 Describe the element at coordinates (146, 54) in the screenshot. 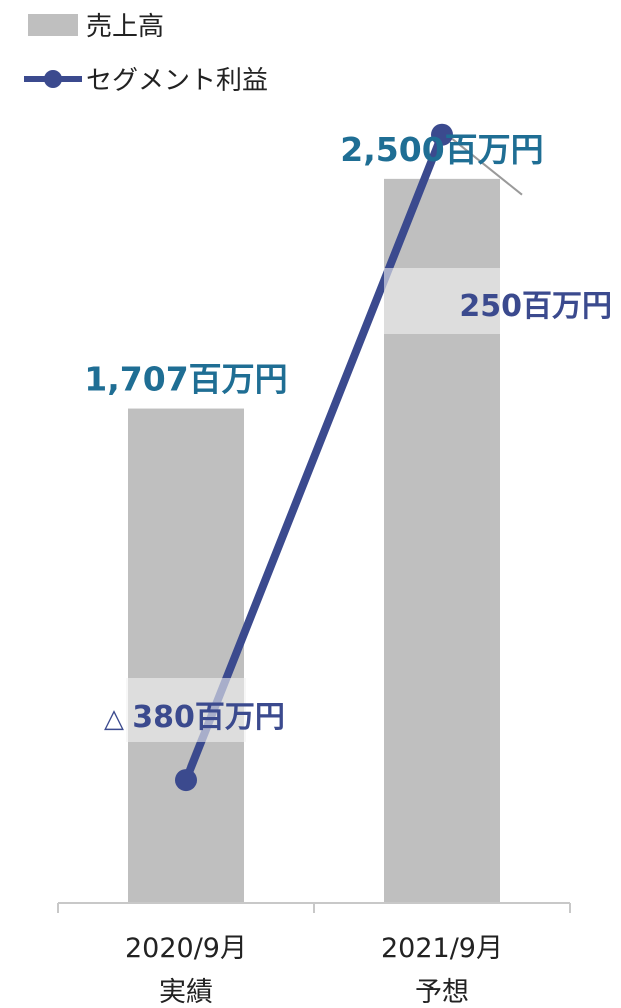

I see `legend: 売上高 セグメント利益` at that location.